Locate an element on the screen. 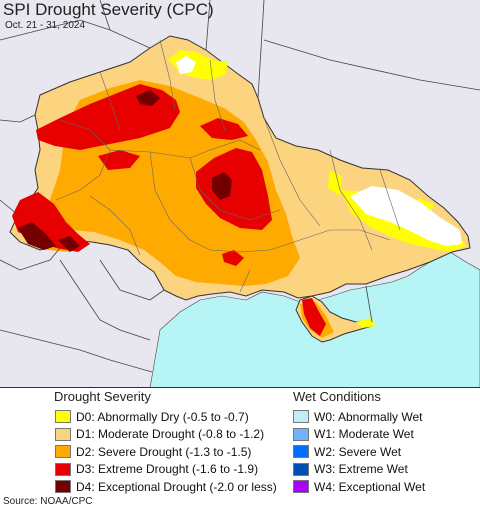 Image resolution: width=480 pixels, height=510 pixels. swatch-w2 is located at coordinates (301, 452).